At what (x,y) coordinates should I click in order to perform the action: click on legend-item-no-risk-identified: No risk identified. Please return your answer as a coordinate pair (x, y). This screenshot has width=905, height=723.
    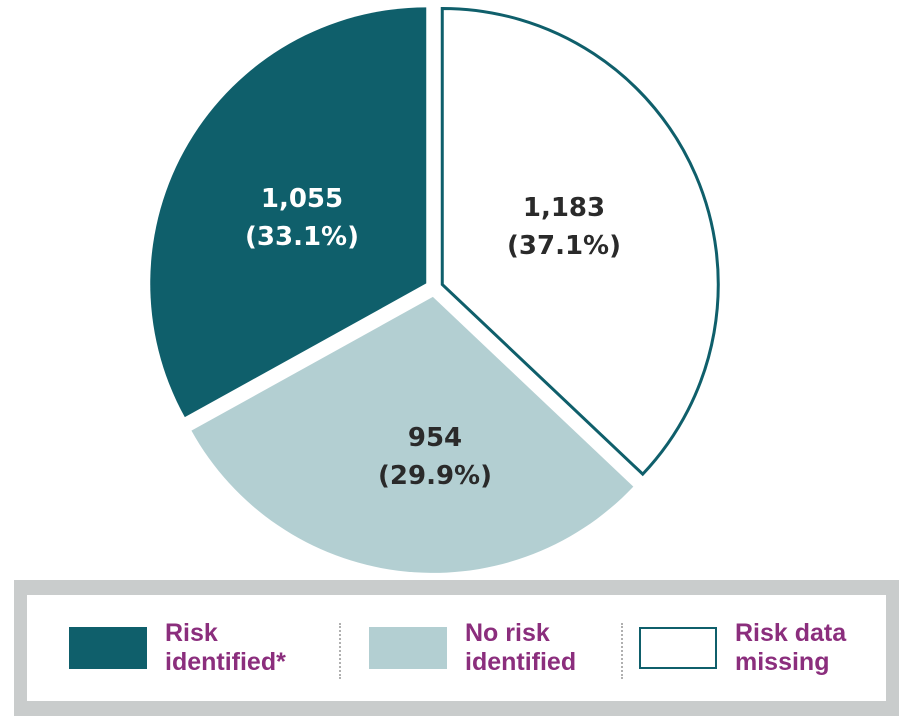
    Looking at the image, I should click on (472, 648).